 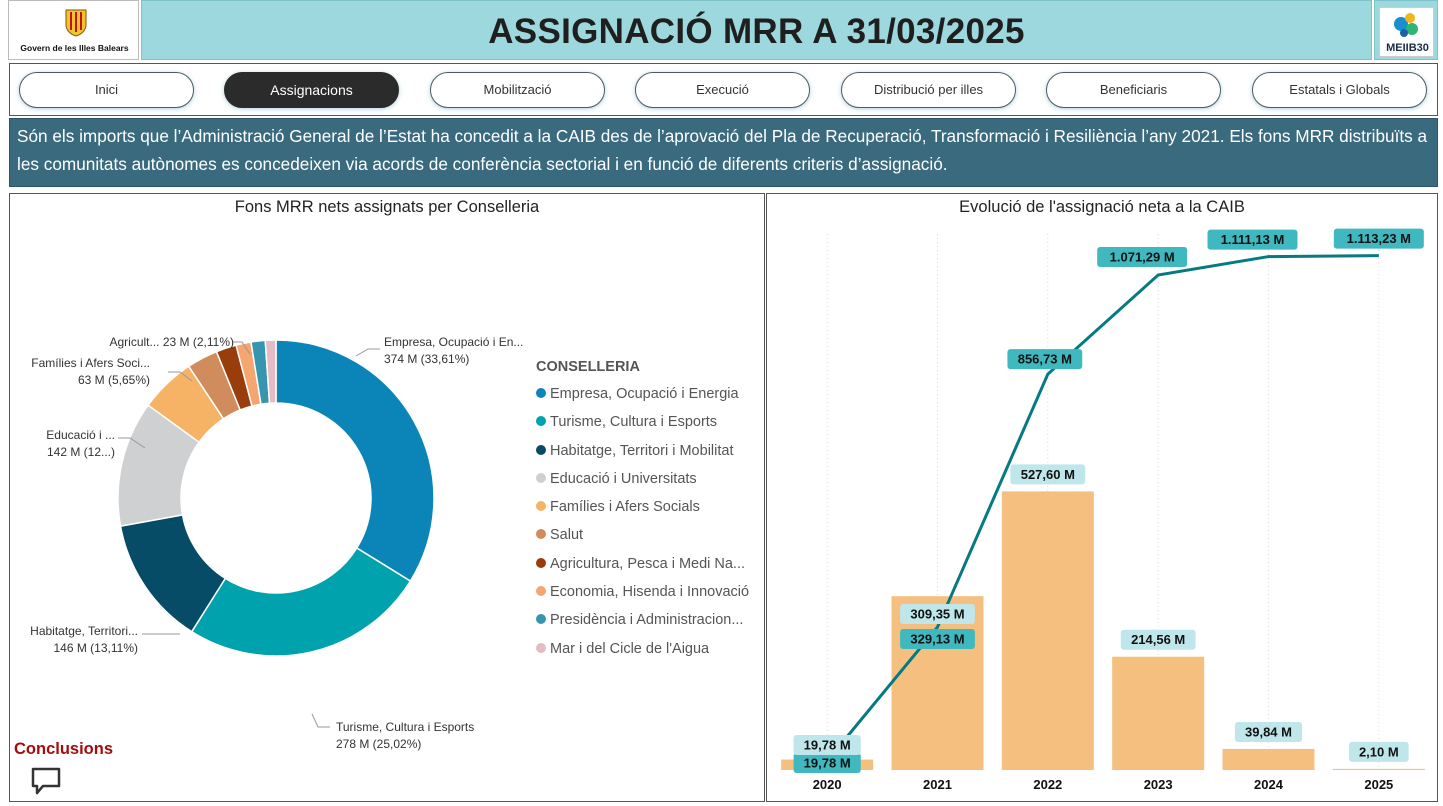 I want to click on line-data-label: 19,78 M, so click(x=827, y=745).